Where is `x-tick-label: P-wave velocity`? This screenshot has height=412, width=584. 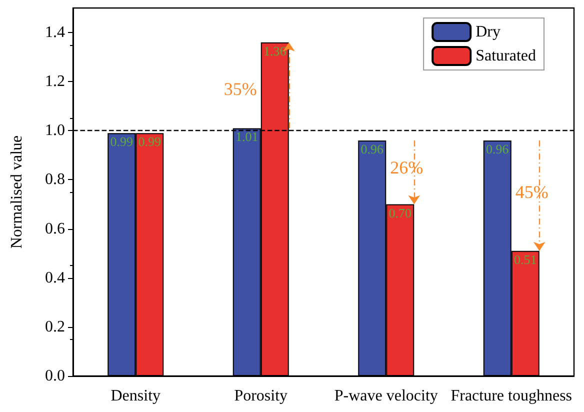 x-tick-label: P-wave velocity is located at coordinates (386, 396).